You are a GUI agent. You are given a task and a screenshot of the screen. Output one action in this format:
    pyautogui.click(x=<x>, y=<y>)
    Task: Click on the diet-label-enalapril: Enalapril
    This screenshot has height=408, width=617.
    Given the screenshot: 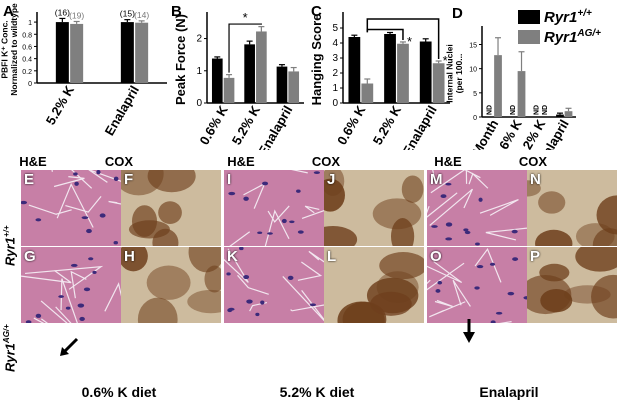 What is the action you would take?
    pyautogui.click(x=509, y=392)
    